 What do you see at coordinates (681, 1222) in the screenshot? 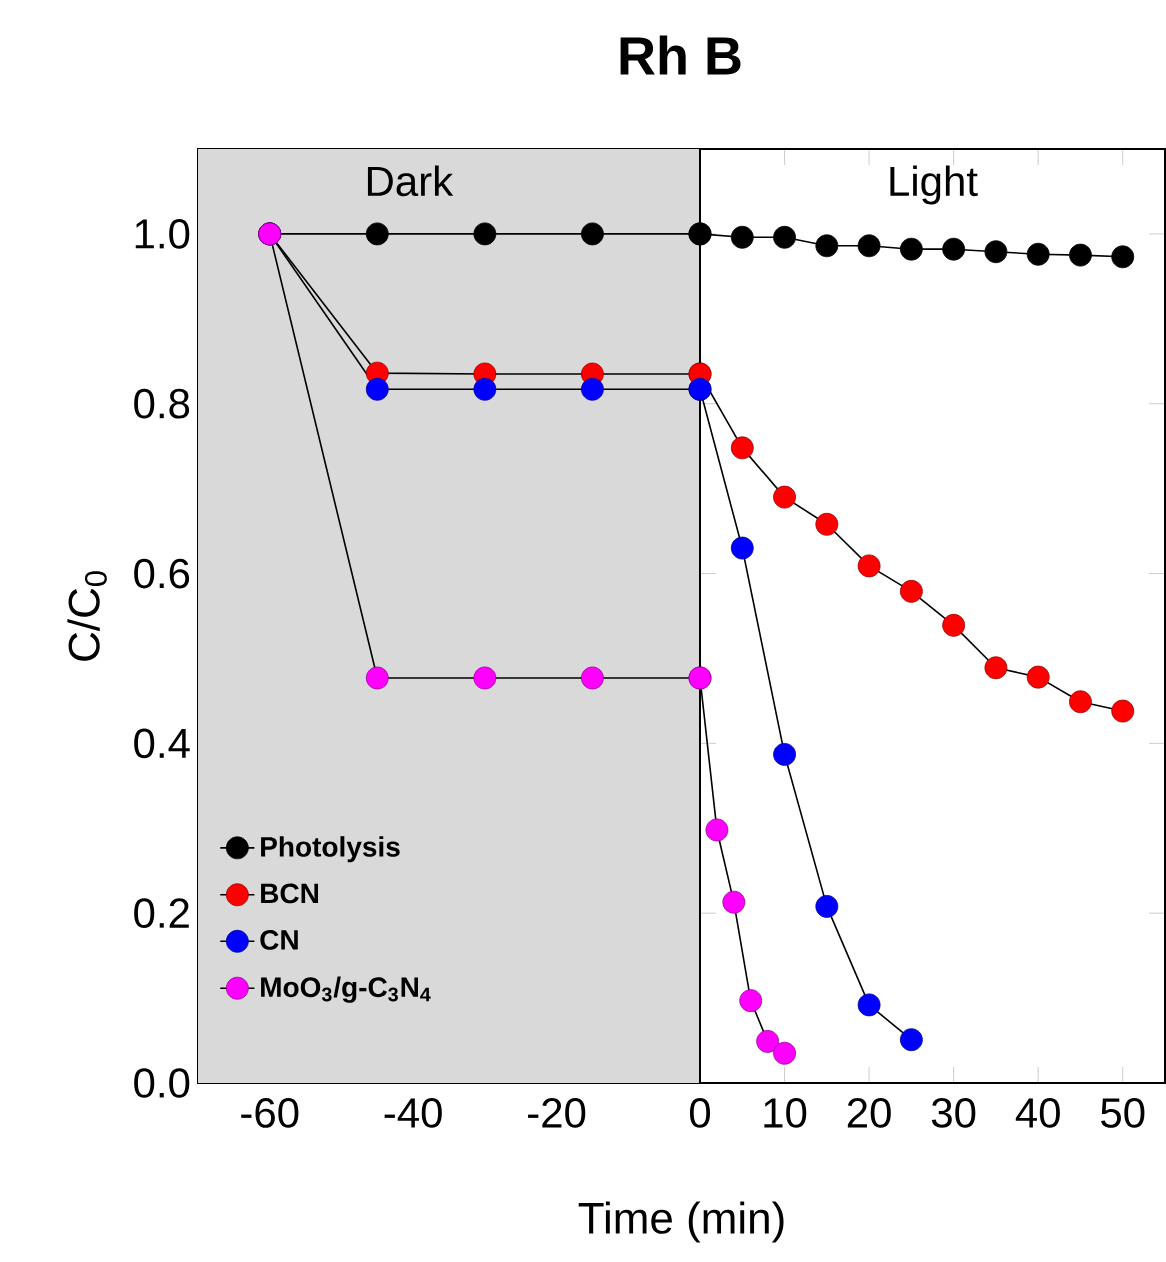
I see `x-axis-title: Time (min)` at bounding box center [681, 1222].